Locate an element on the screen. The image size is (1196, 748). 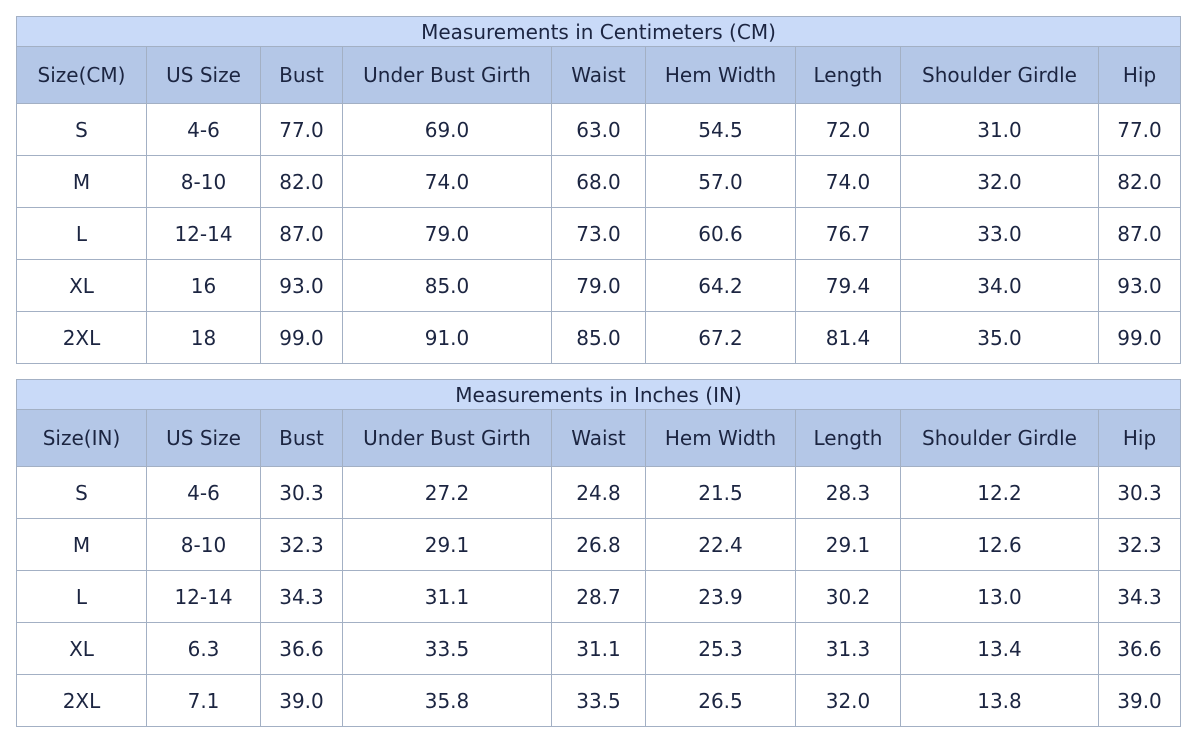
column-header: Size(CM) is located at coordinates (81, 75).